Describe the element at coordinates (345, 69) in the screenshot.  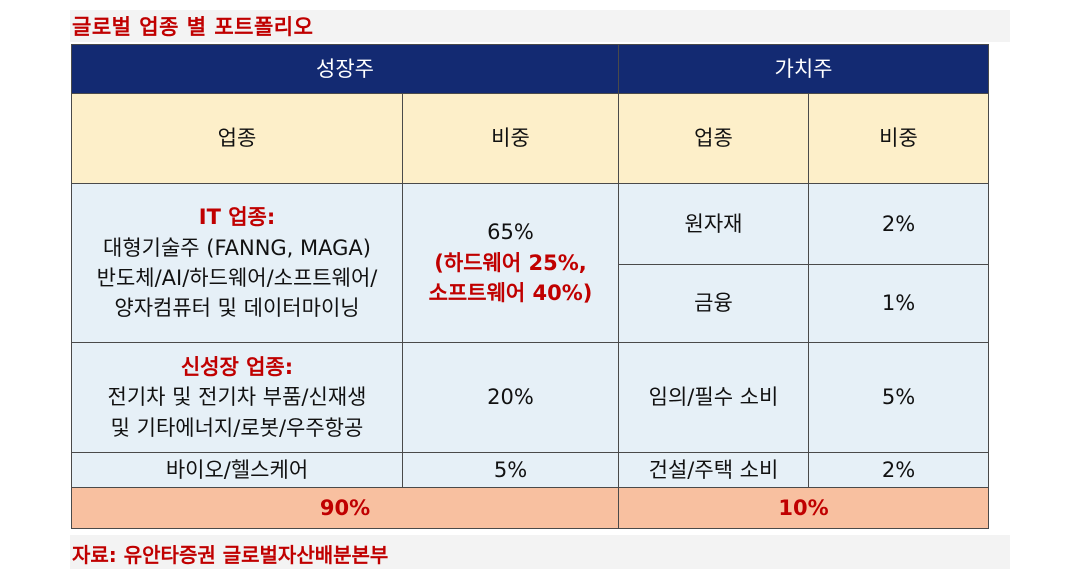
I see `growth-group-header: 성장주` at that location.